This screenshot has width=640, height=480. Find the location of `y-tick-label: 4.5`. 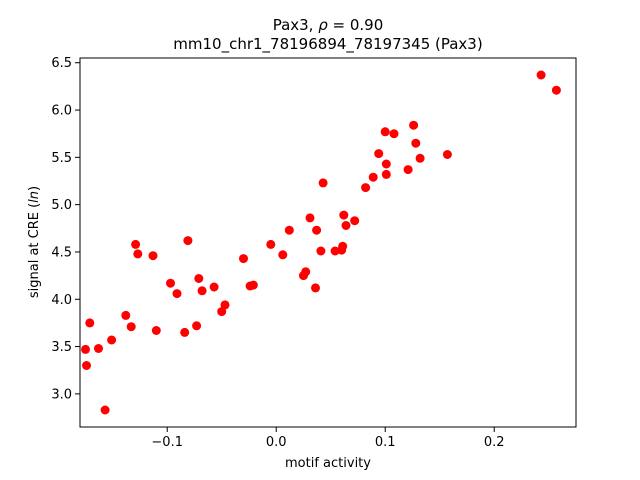

y-tick-label: 4.5 is located at coordinates (61, 252).